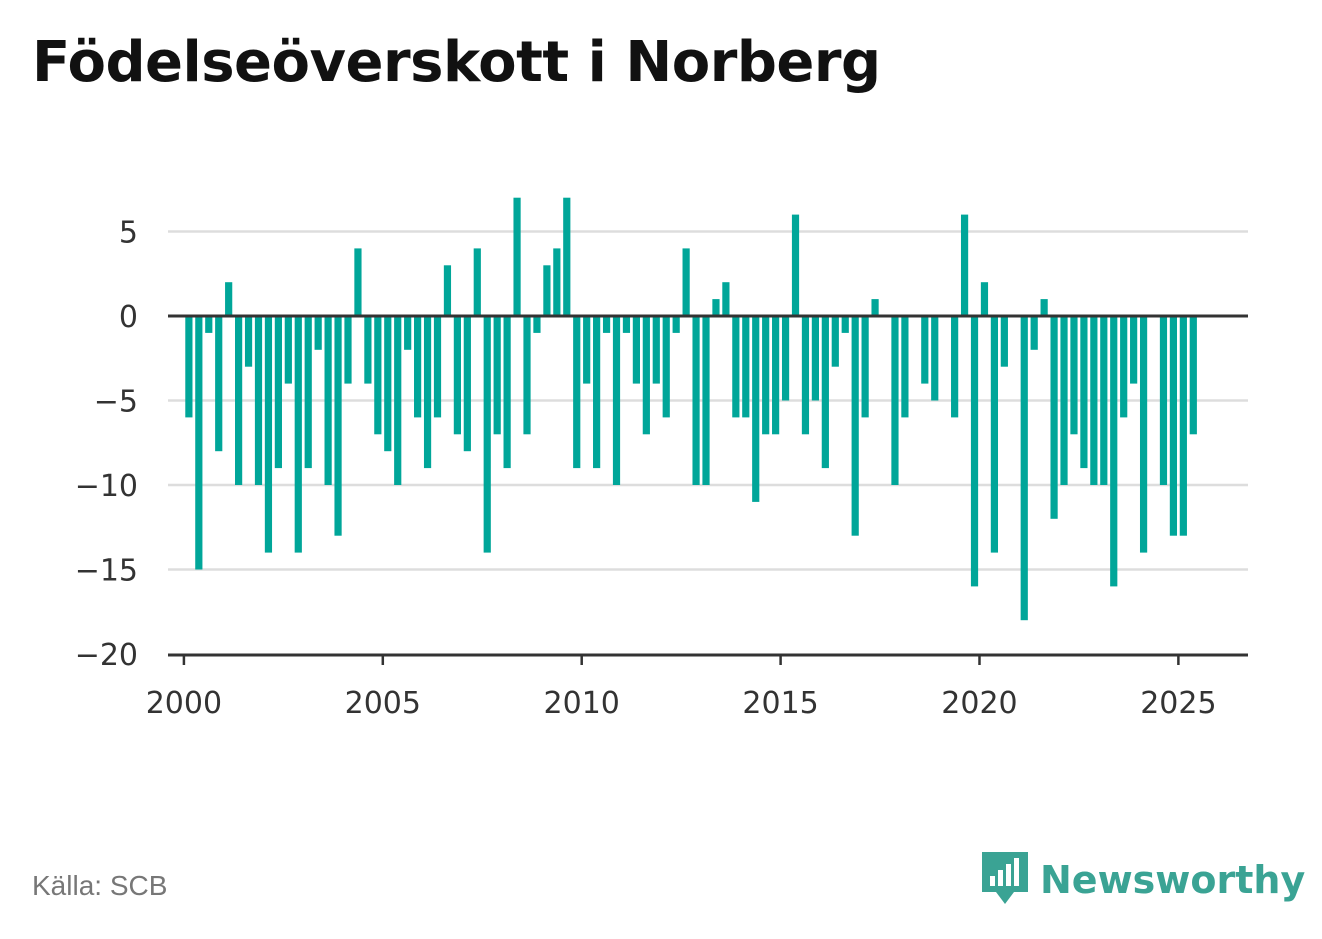  I want to click on x-tick-label: 2005, so click(383, 703).